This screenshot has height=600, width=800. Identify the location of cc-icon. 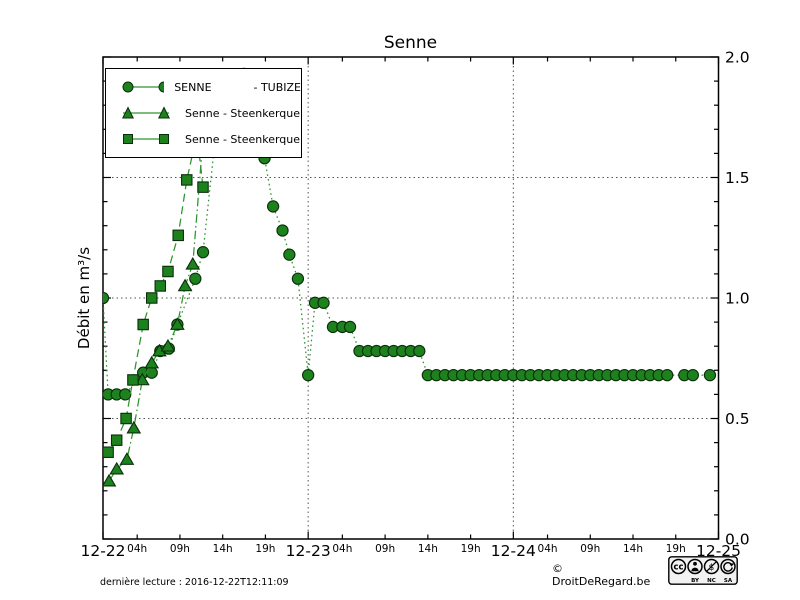
(678, 566).